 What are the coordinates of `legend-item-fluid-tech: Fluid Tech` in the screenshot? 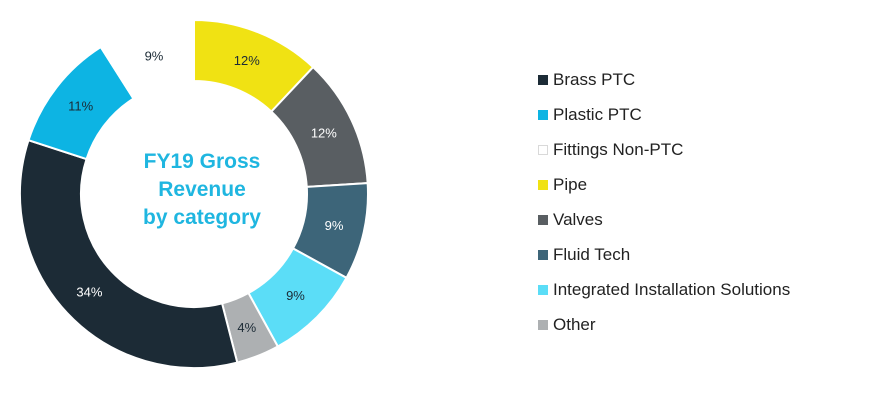 It's located at (664, 254).